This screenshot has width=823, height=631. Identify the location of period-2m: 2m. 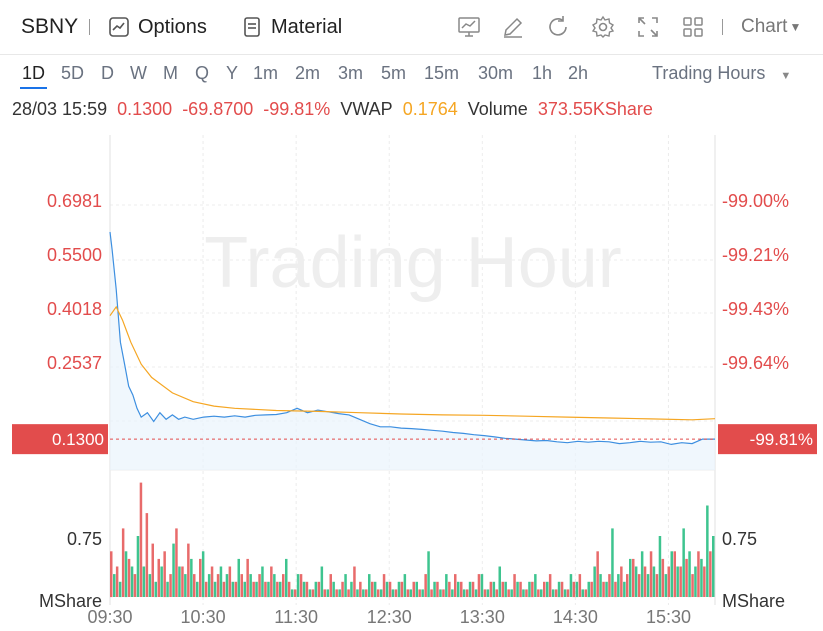
(308, 73).